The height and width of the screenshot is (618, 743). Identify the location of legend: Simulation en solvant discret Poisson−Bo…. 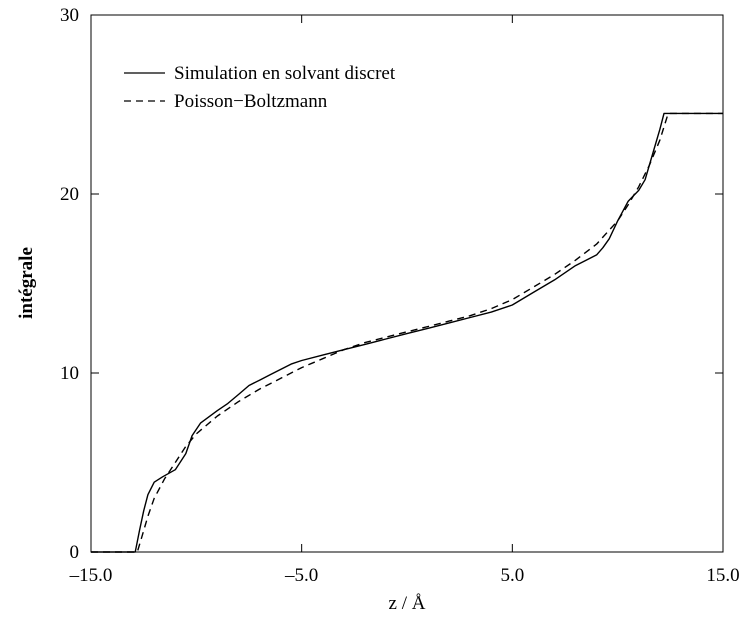
(260, 87).